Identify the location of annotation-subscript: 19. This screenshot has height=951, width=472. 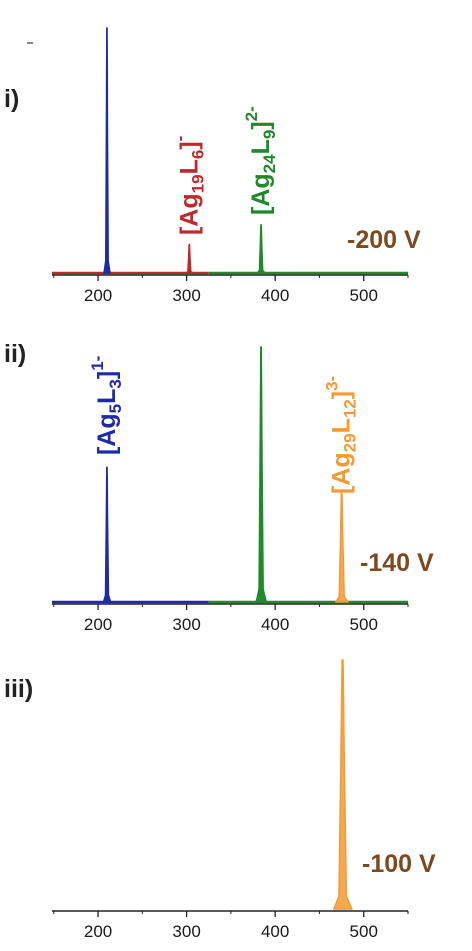
(197, 183).